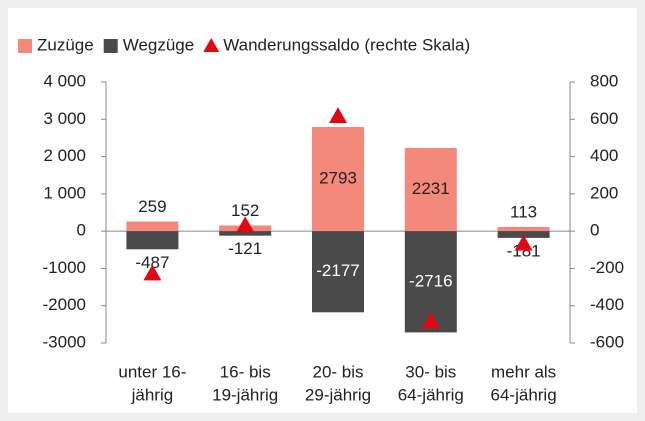  What do you see at coordinates (81, 230) in the screenshot?
I see `y-tick-label: 0` at bounding box center [81, 230].